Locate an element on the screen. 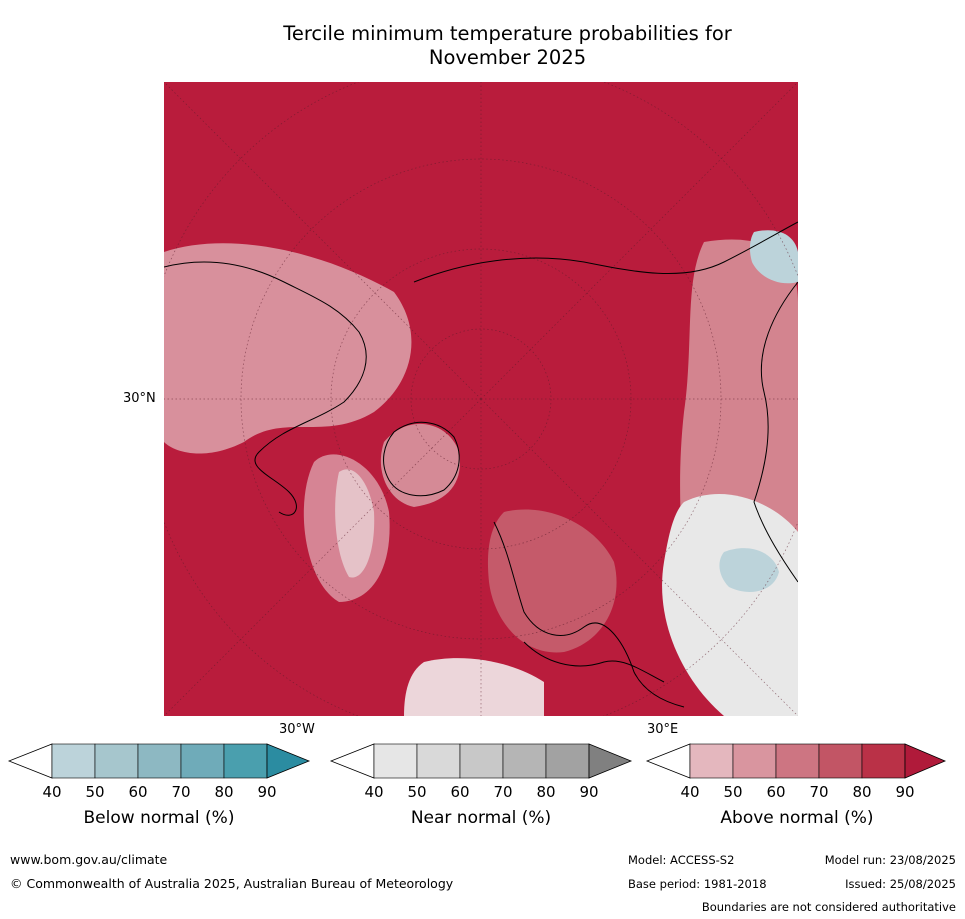  model-text: Model: ACCESS-S2 is located at coordinates (681, 860).